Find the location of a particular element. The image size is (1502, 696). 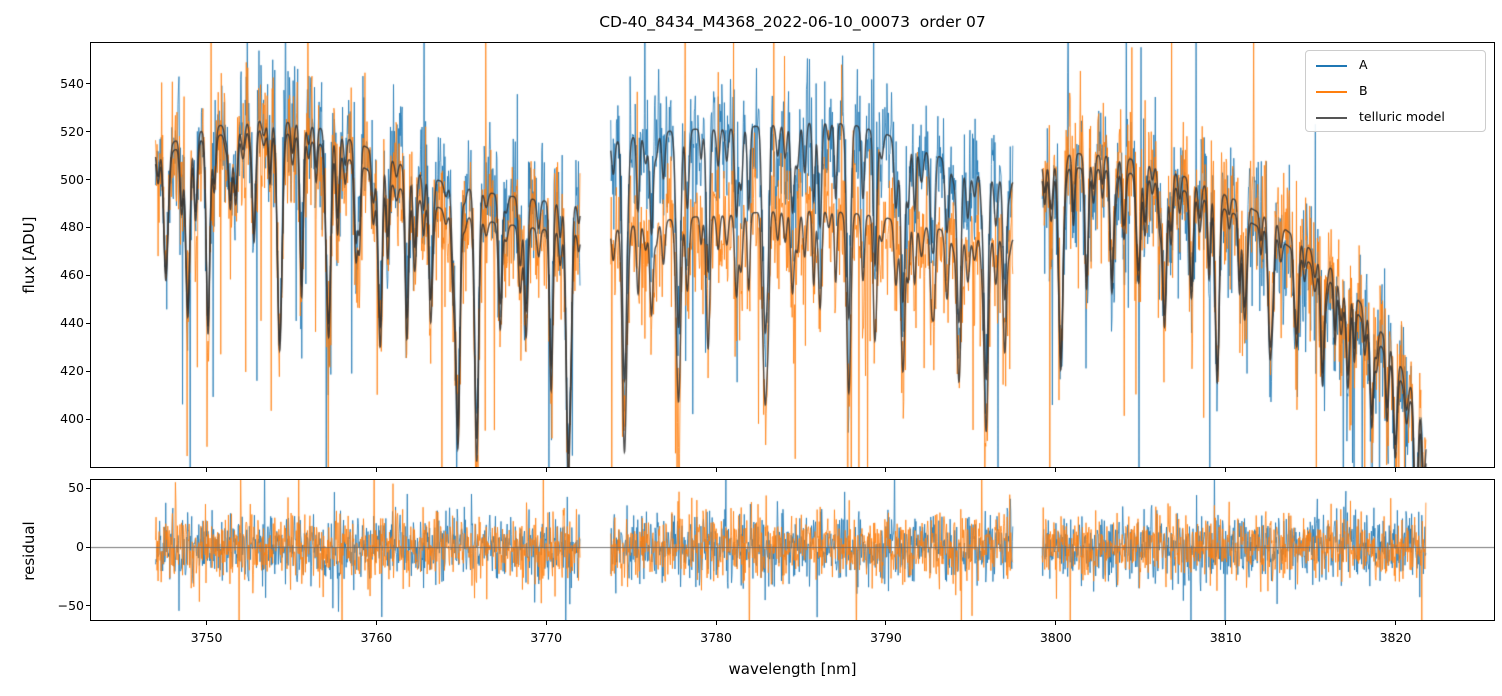

legend: A B telluric model is located at coordinates (1395, 91).